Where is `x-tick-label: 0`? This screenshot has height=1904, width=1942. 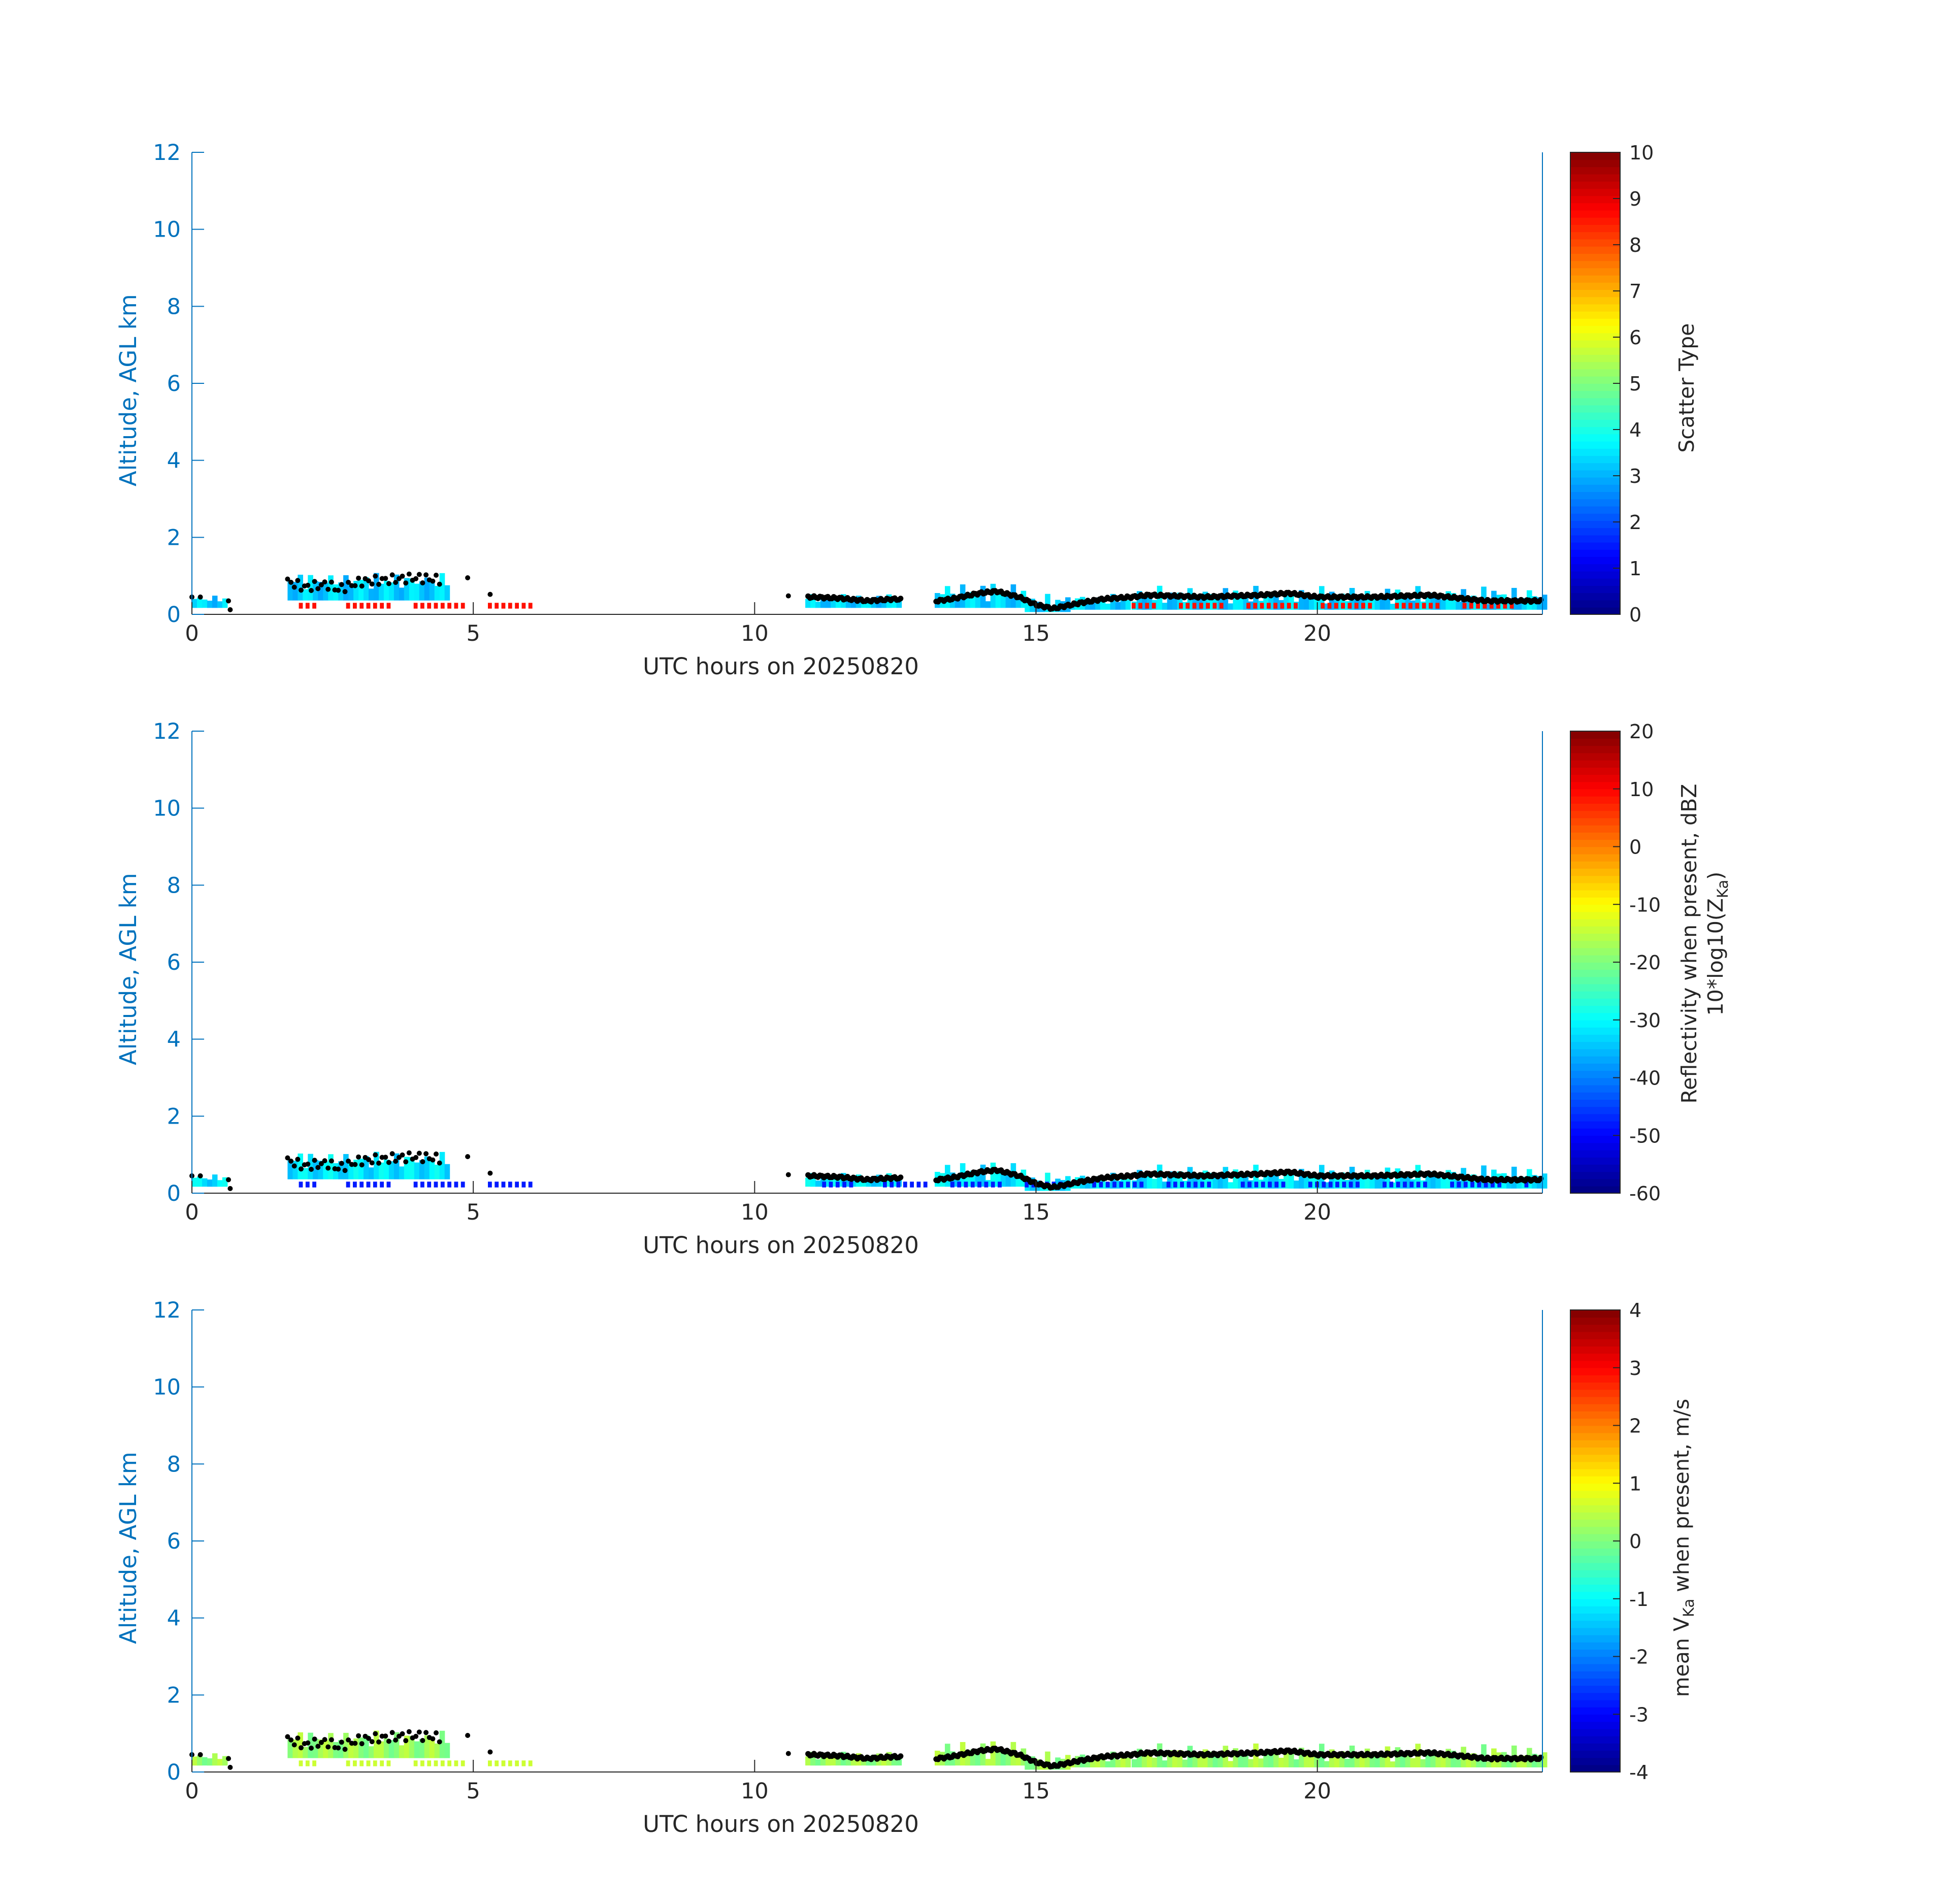 x-tick-label: 0 is located at coordinates (192, 1792).